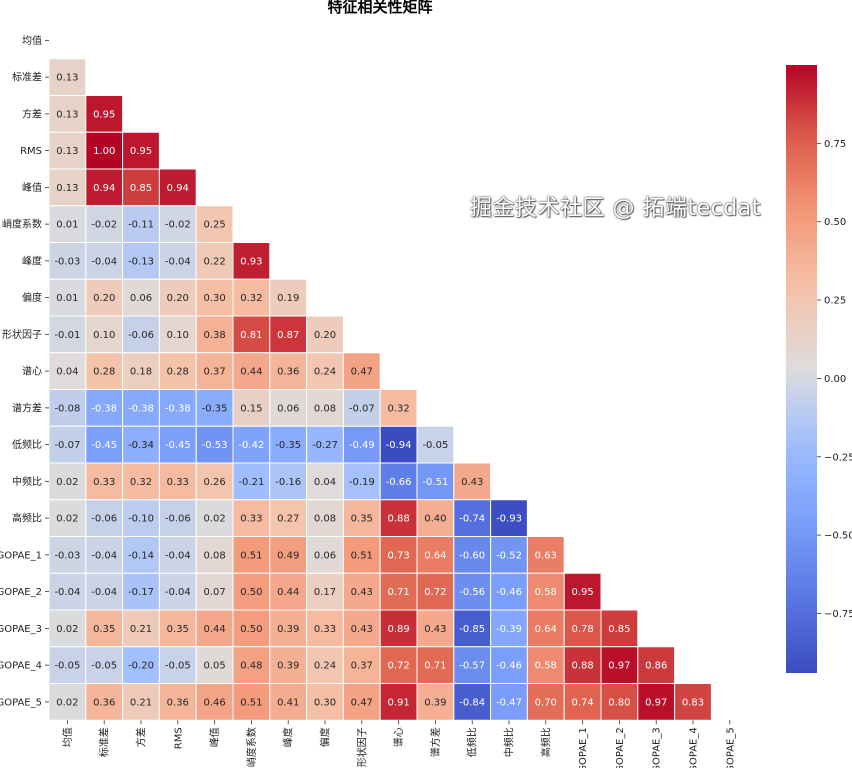 This screenshot has width=852, height=768. Describe the element at coordinates (619, 702) in the screenshot. I see `cell-value-label: 0.80` at that location.